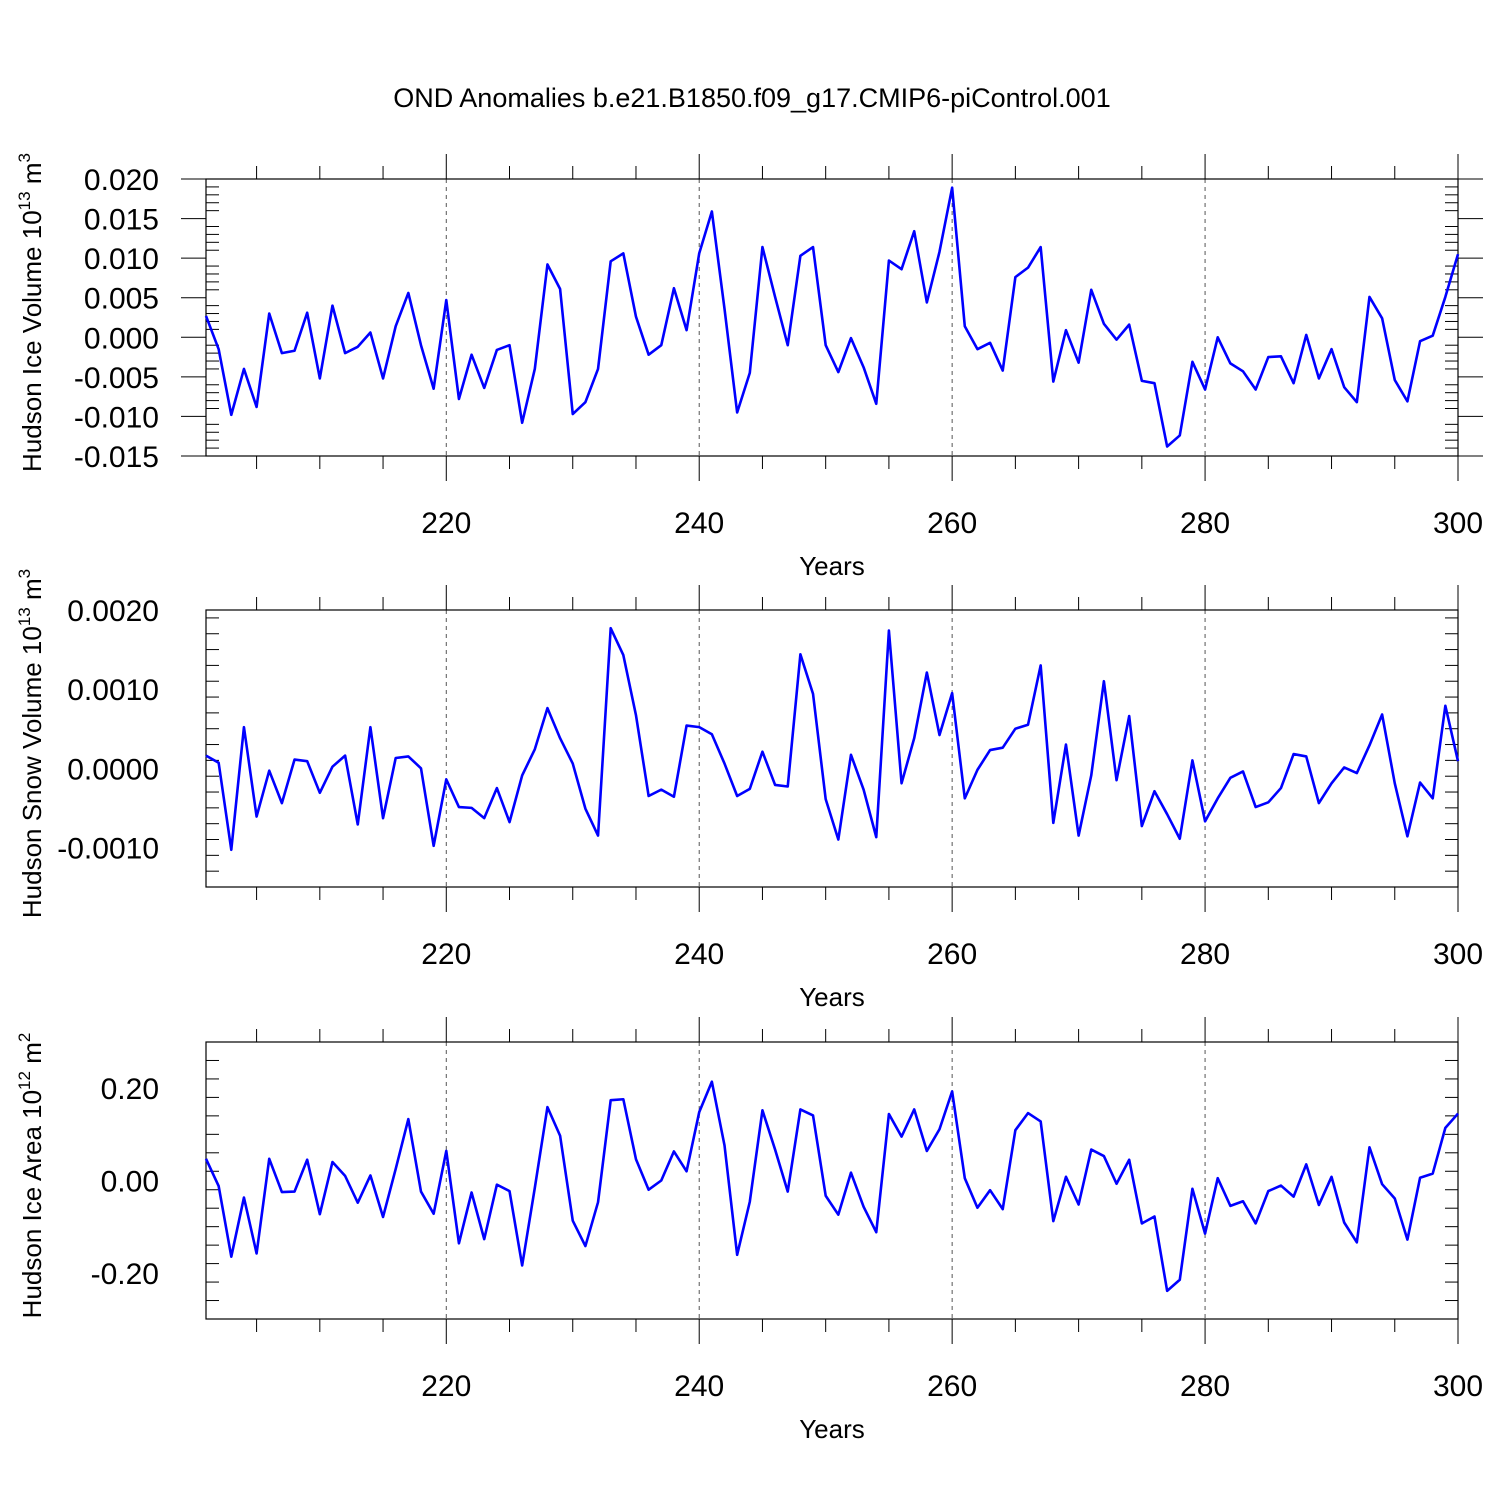  What do you see at coordinates (125, 1274) in the screenshot?
I see `y-tick-label: -0.20` at bounding box center [125, 1274].